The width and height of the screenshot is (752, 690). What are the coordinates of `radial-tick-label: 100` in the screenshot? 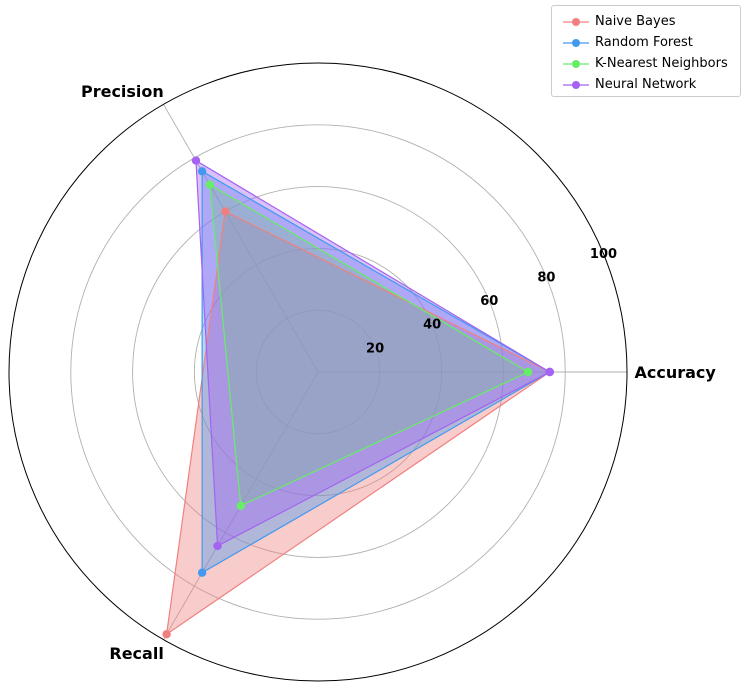 It's located at (603, 254).